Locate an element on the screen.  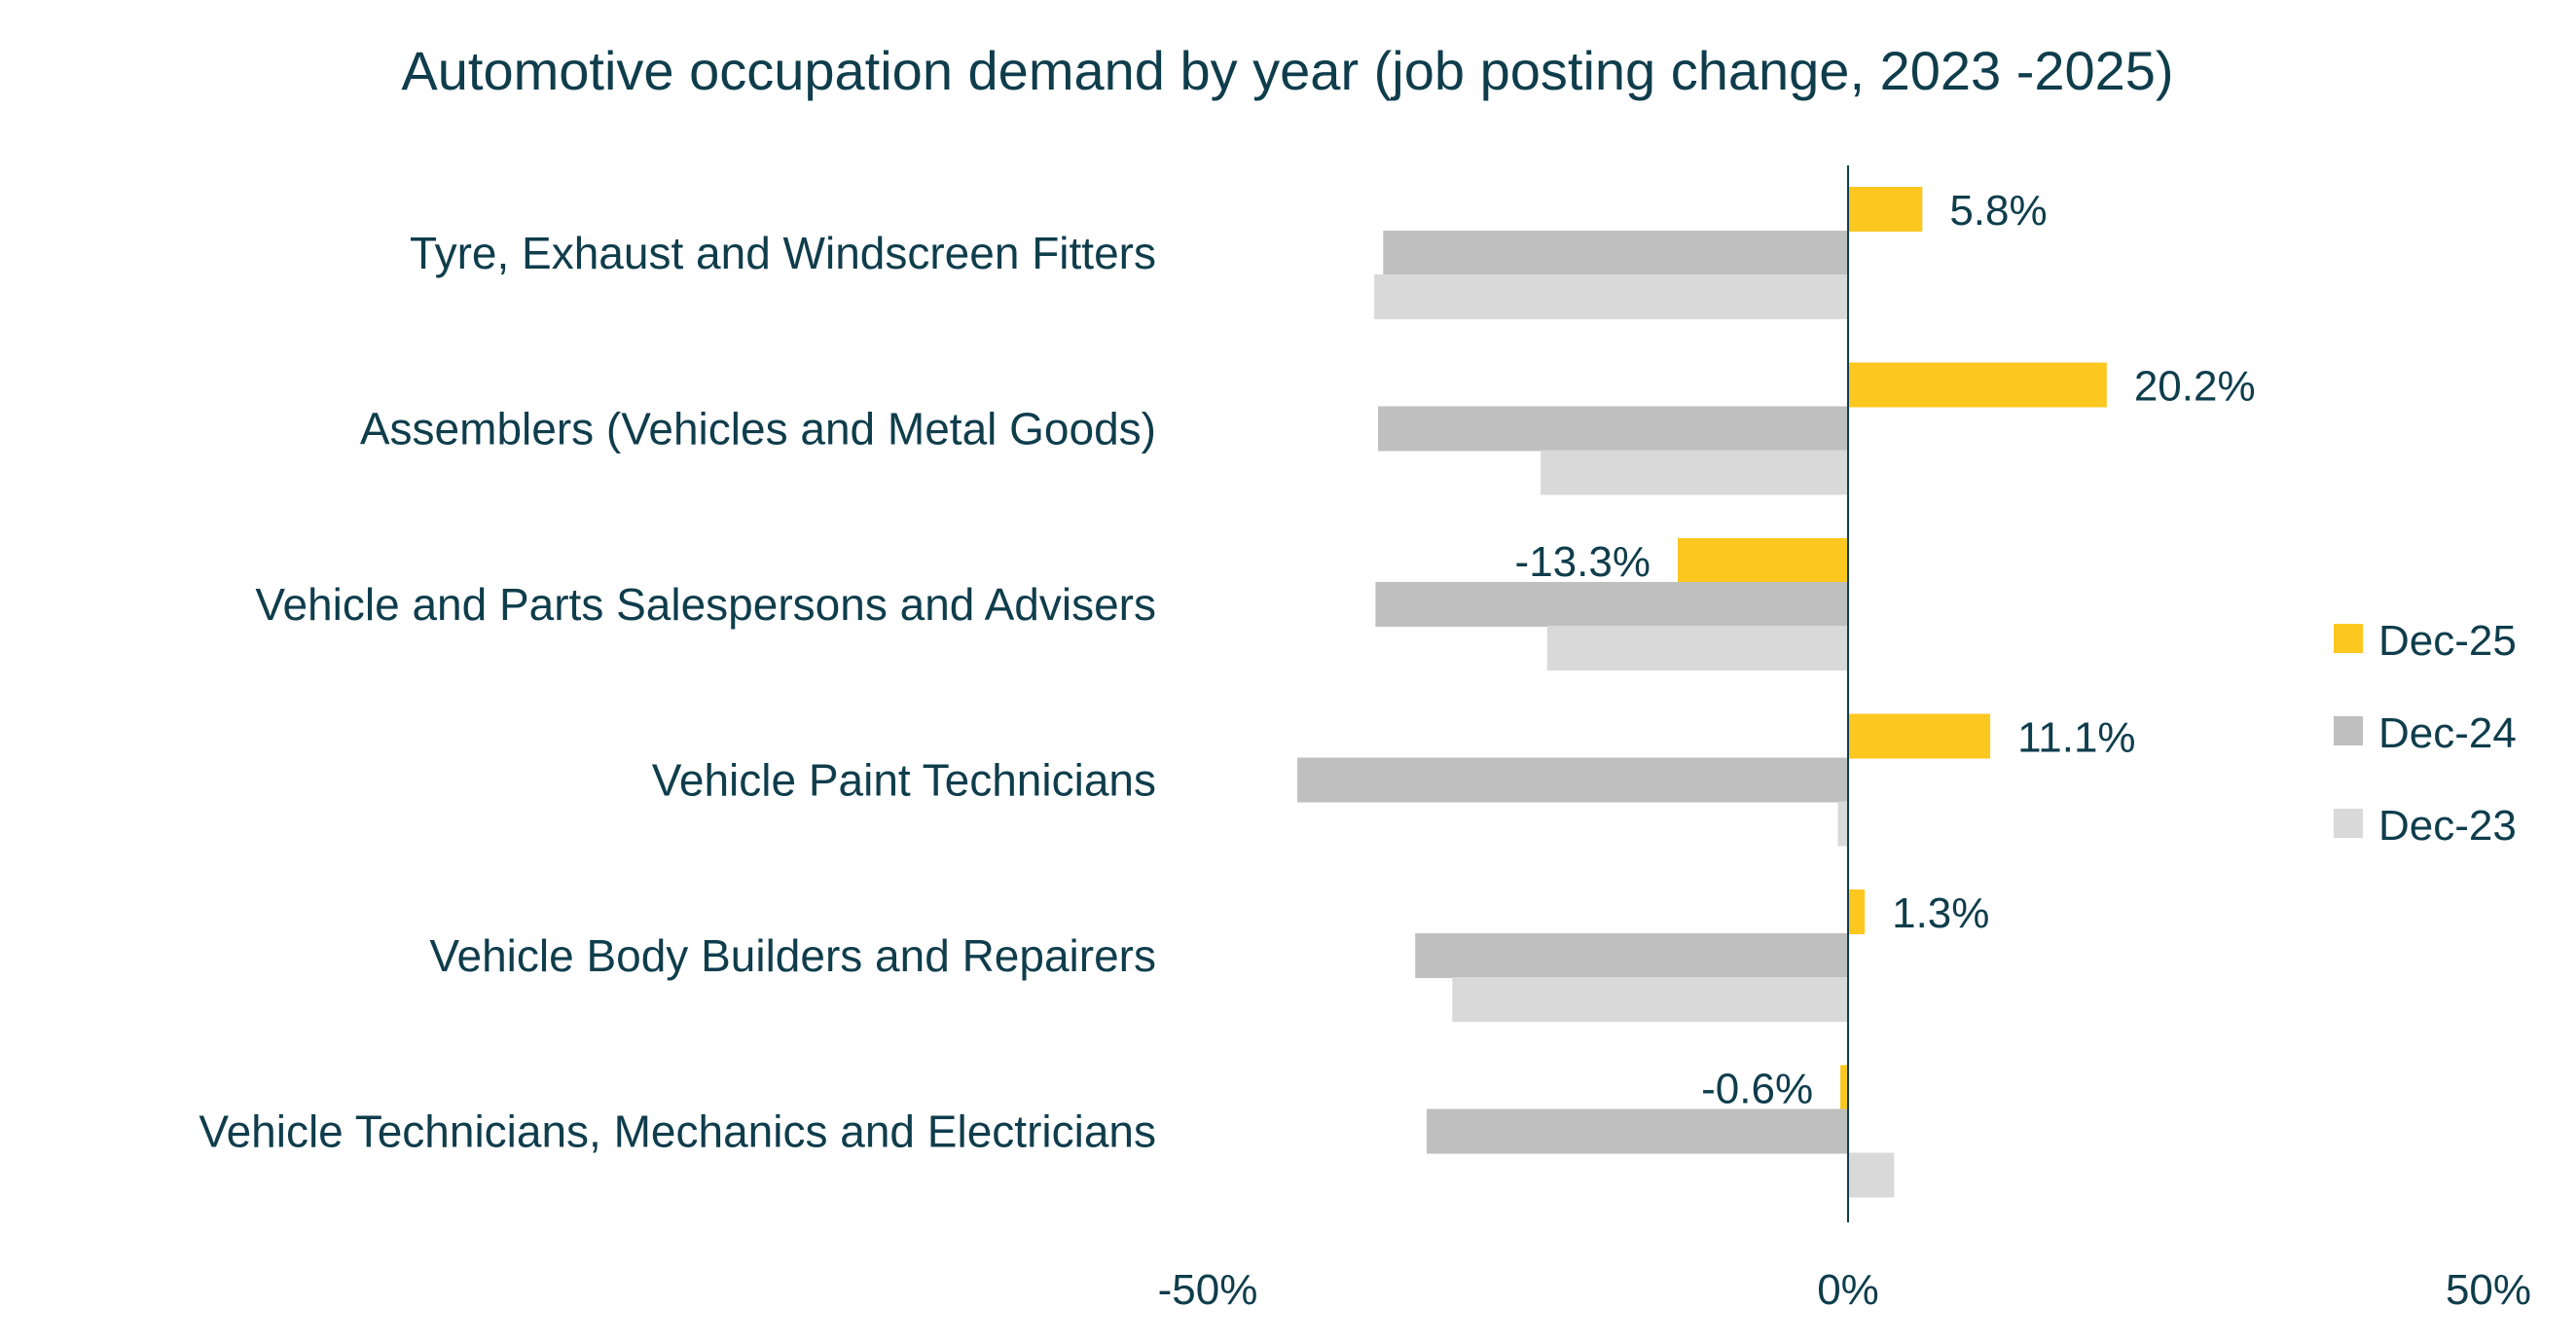
category-label: Assemblers (Vehicles and Metal Goods) is located at coordinates (758, 429).